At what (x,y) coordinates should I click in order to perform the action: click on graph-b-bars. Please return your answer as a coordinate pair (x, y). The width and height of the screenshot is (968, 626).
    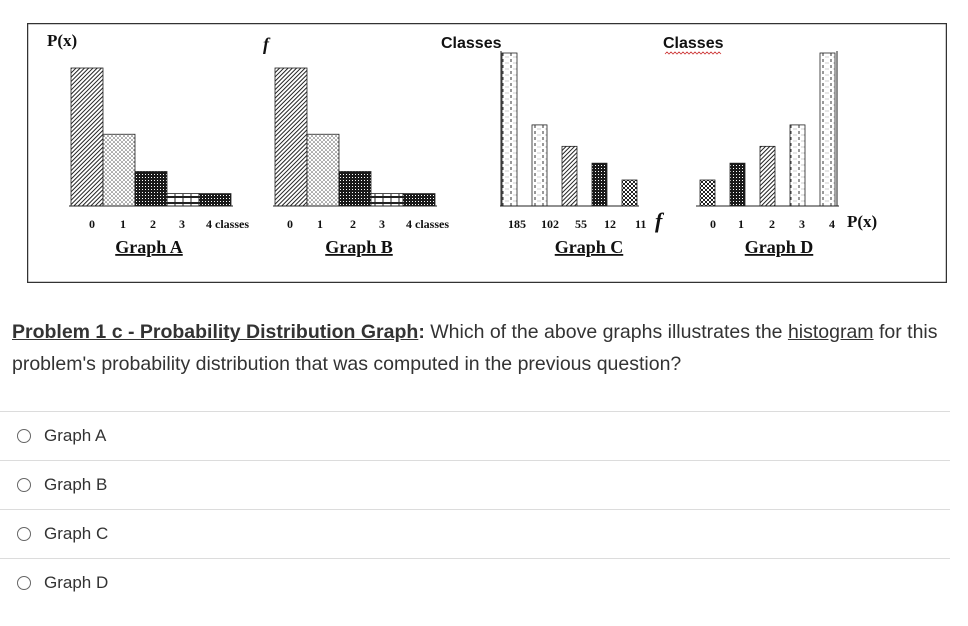
    Looking at the image, I should click on (355, 137).